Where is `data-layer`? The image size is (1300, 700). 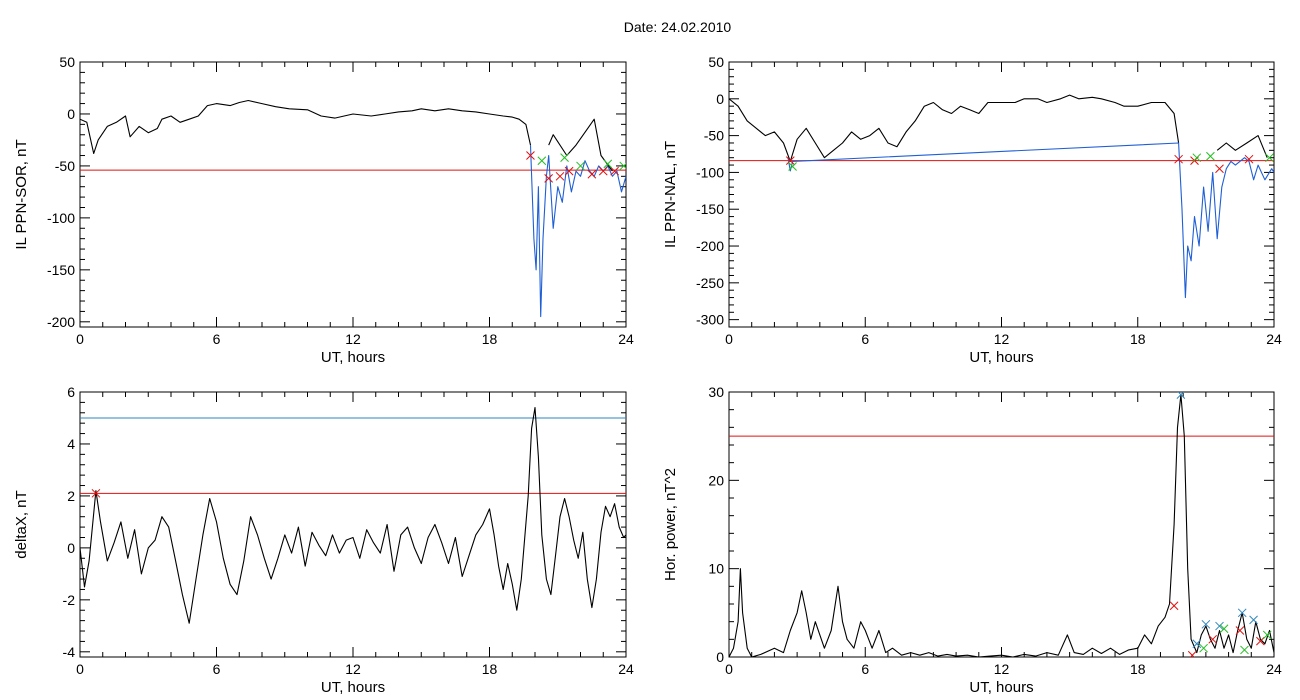 data-layer is located at coordinates (353, 515).